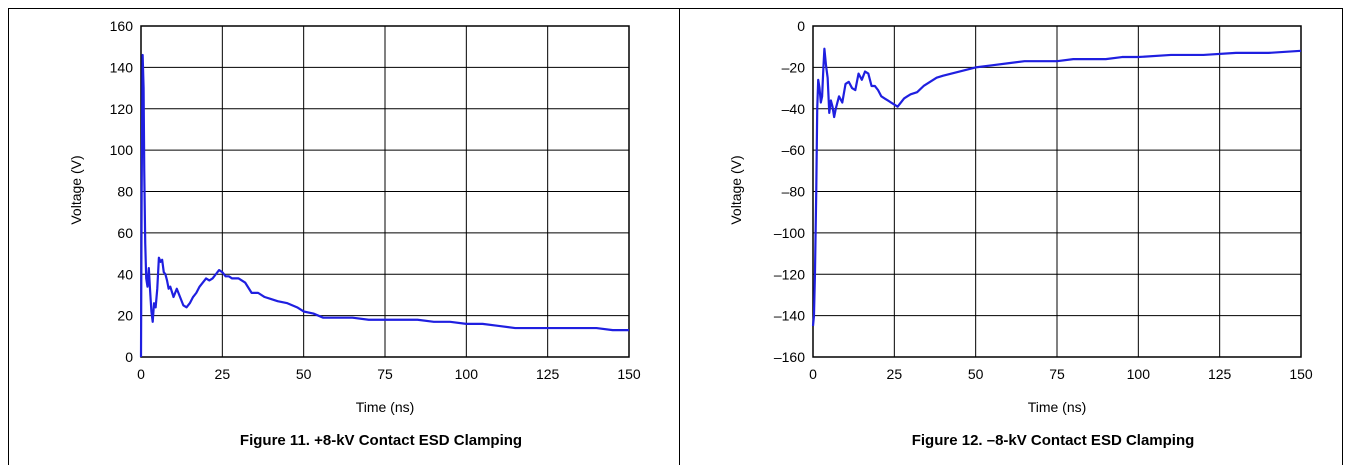 This screenshot has height=465, width=1351. Describe the element at coordinates (1057, 407) in the screenshot. I see `chart-2-xlabel: Time (ns)` at that location.